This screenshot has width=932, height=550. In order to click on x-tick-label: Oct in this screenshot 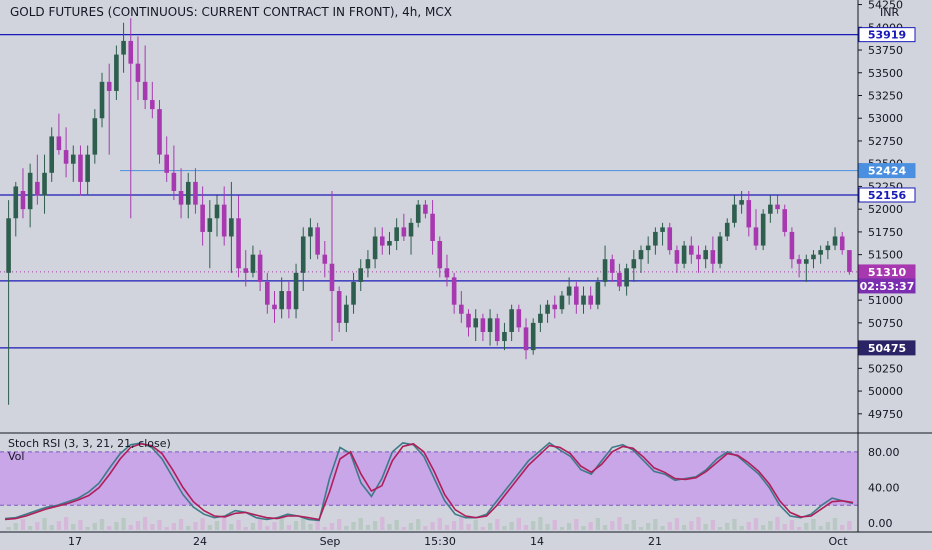, I will do `click(838, 541)`.